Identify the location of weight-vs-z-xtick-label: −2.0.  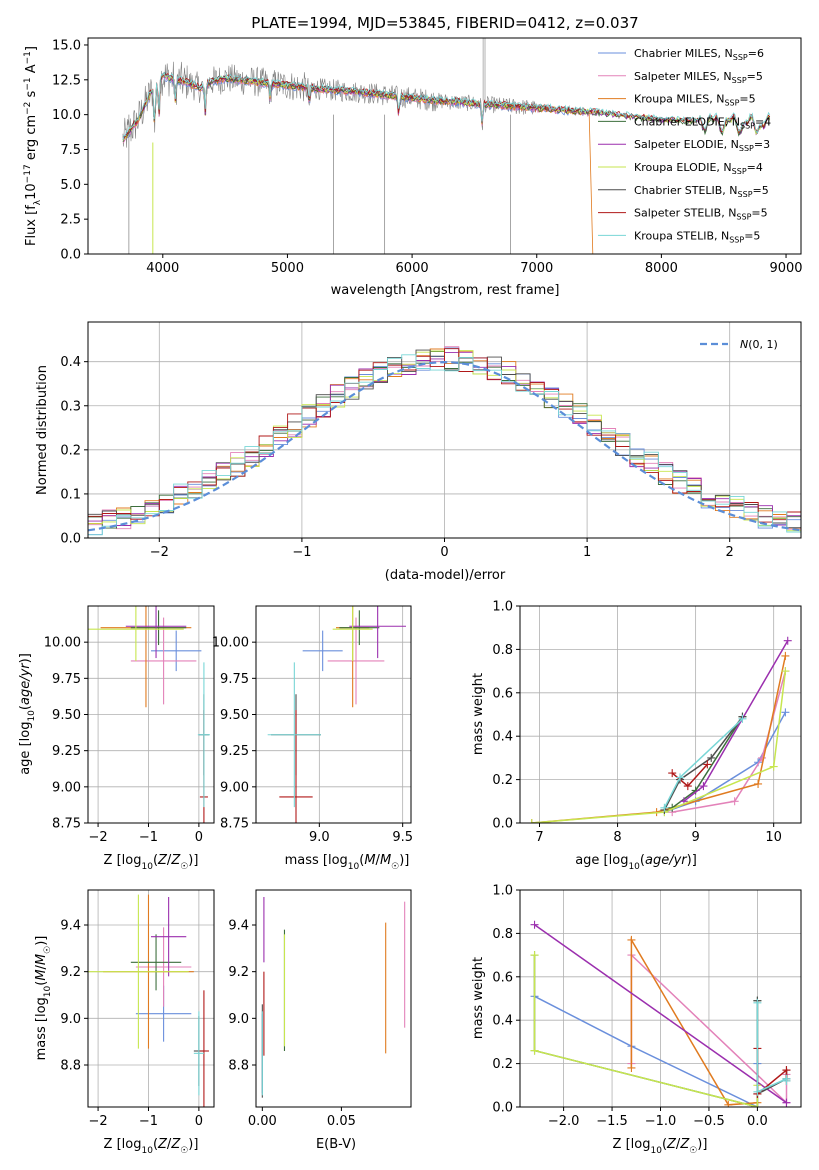
(564, 1121).